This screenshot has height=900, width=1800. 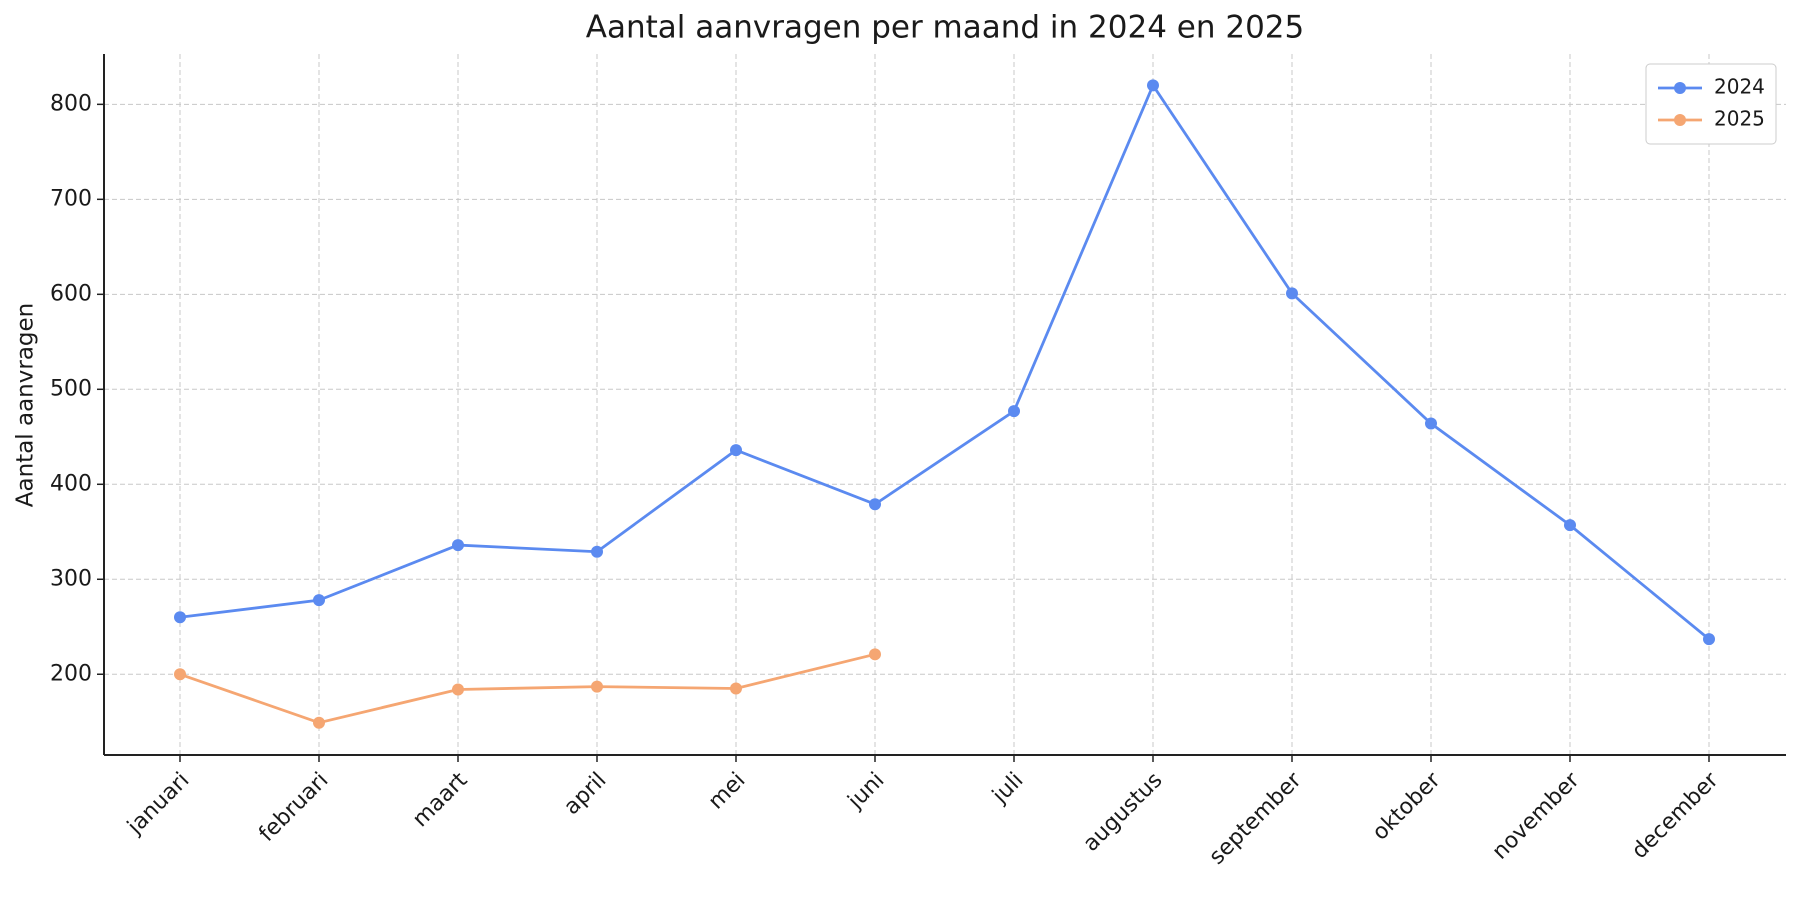 What do you see at coordinates (1407, 806) in the screenshot?
I see `x-tick-label: oktober` at bounding box center [1407, 806].